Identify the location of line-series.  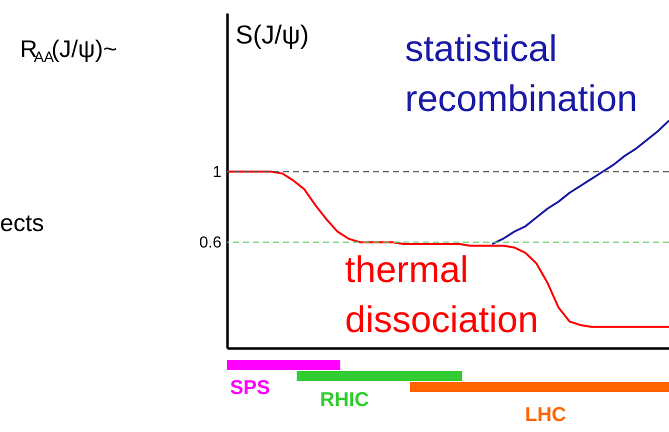
(580, 182).